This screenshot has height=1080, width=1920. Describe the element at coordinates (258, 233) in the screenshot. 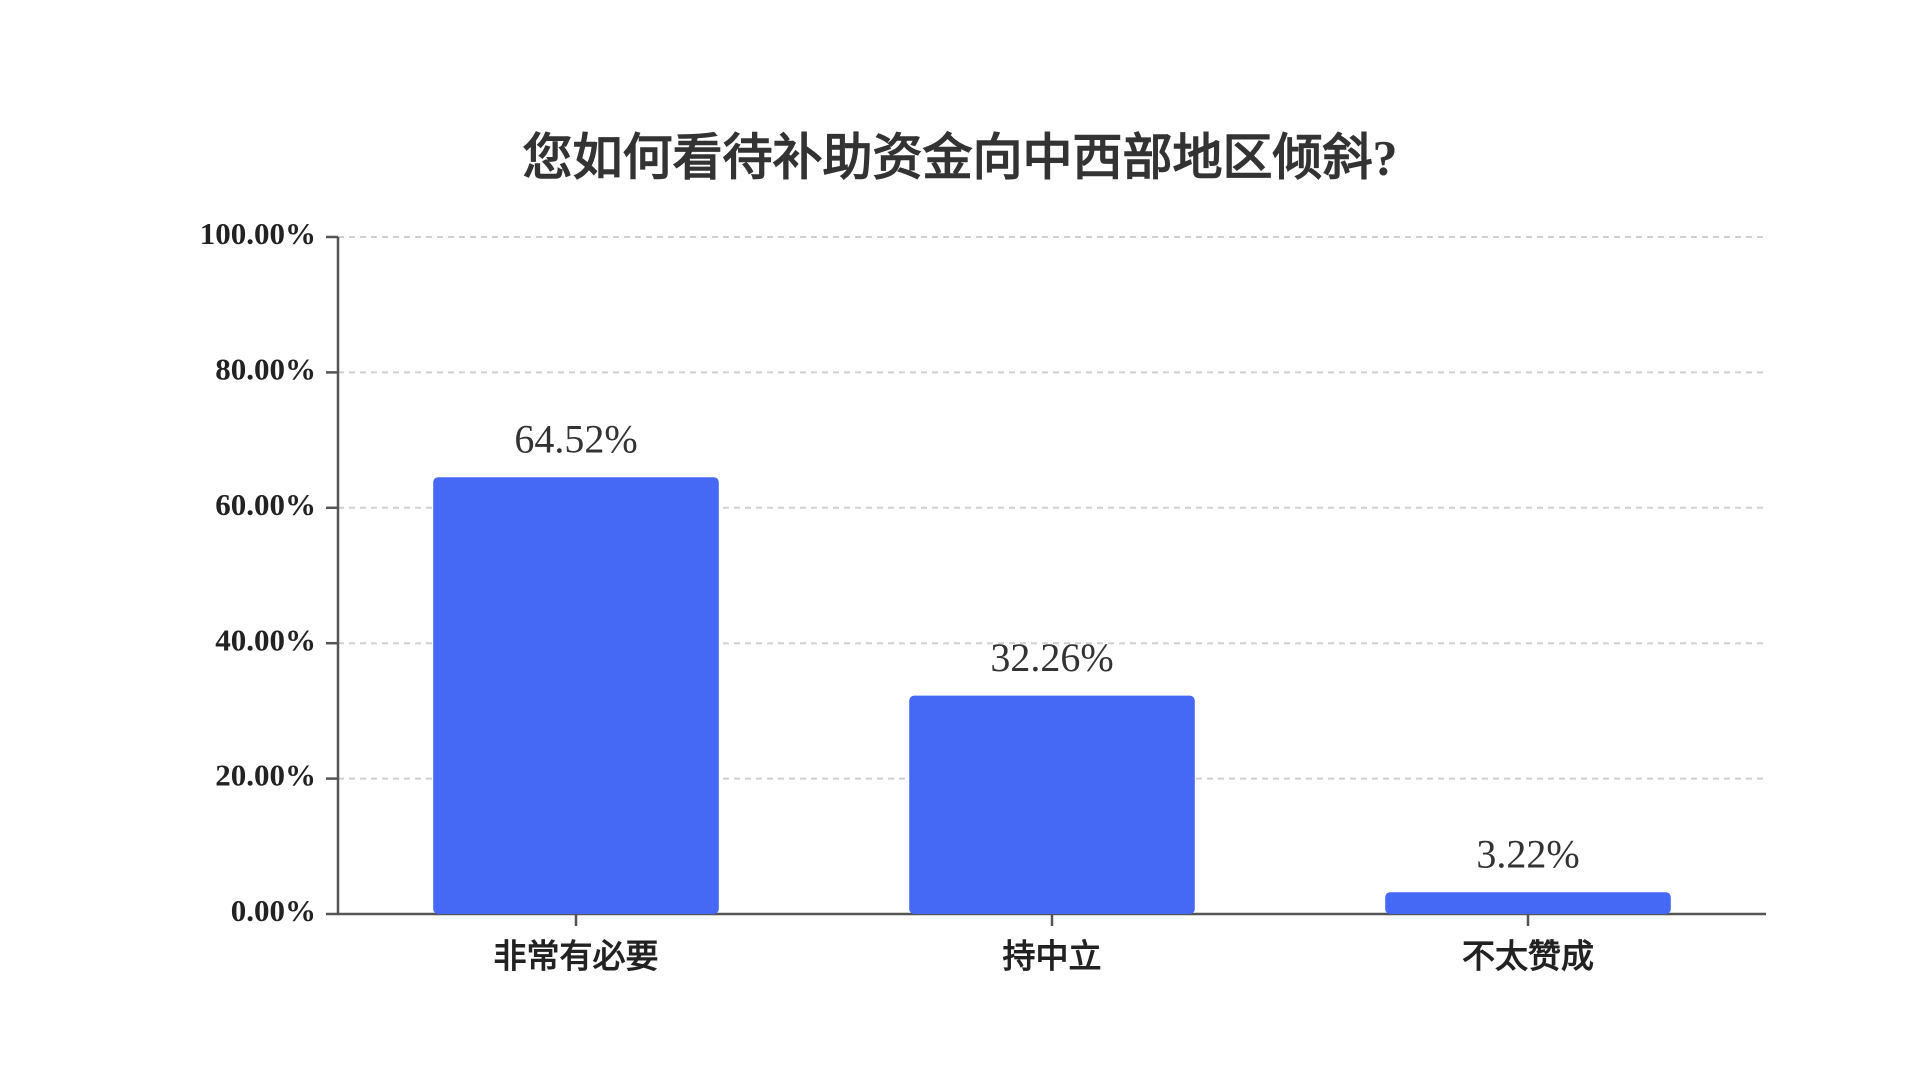

I see `y-tick-label: 100.00%` at that location.